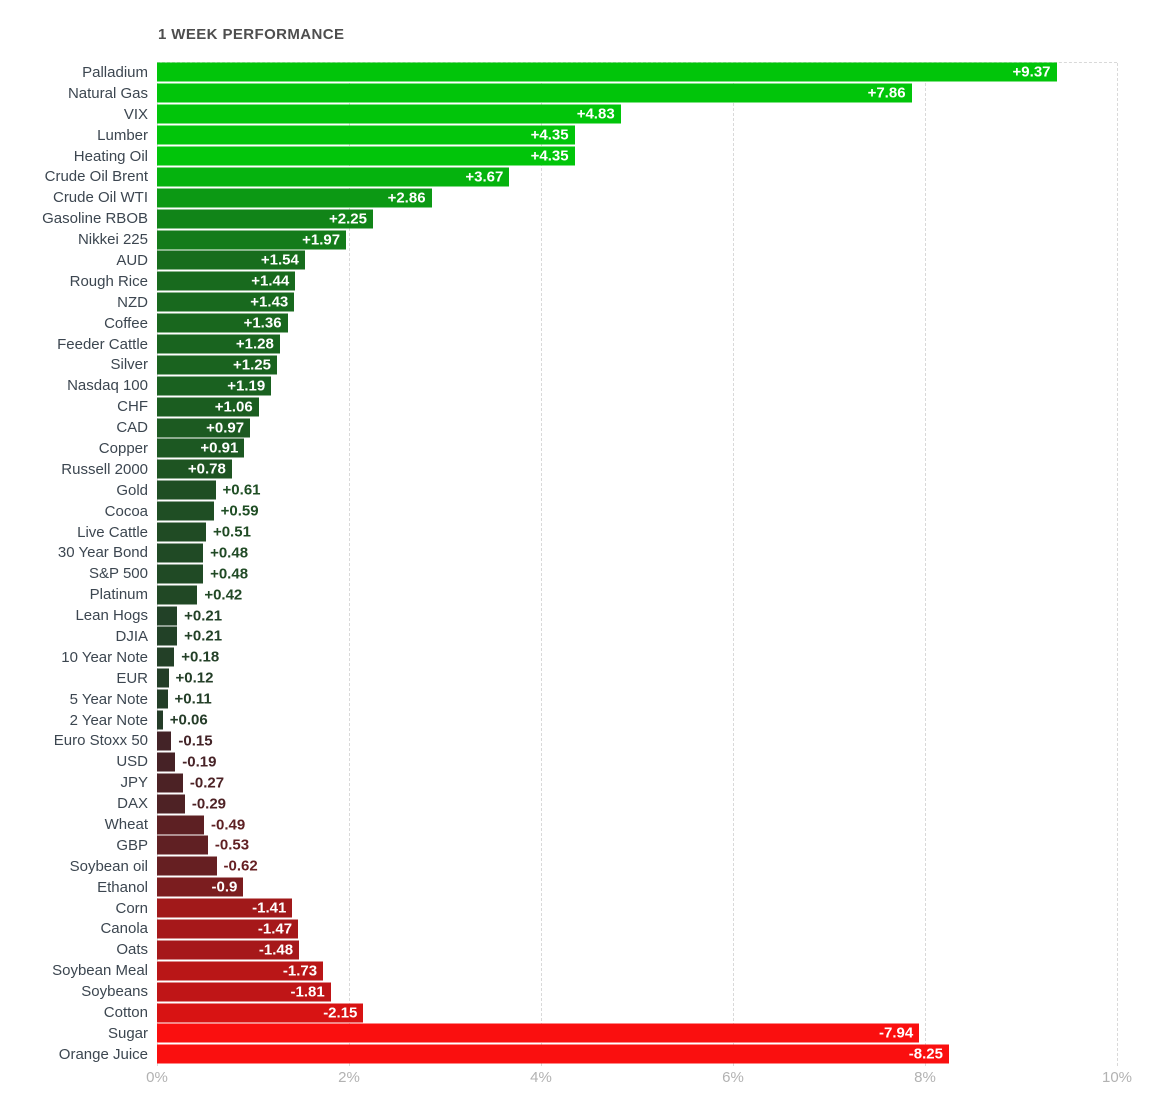 The height and width of the screenshot is (1098, 1154). Describe the element at coordinates (333, 177) in the screenshot. I see `performance-bar: +3.67` at that location.